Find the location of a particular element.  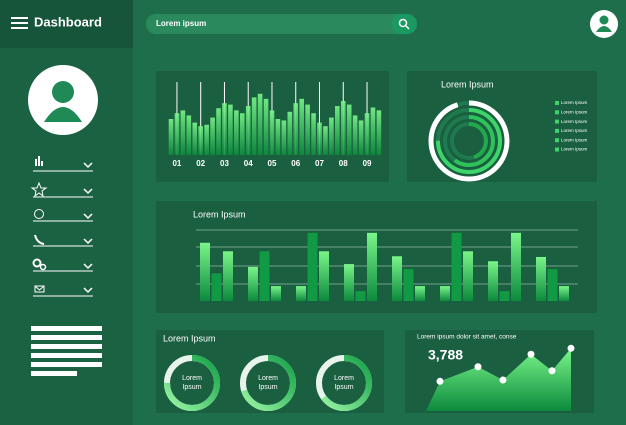

panel-title: Lorem Ipsum is located at coordinates (219, 214).